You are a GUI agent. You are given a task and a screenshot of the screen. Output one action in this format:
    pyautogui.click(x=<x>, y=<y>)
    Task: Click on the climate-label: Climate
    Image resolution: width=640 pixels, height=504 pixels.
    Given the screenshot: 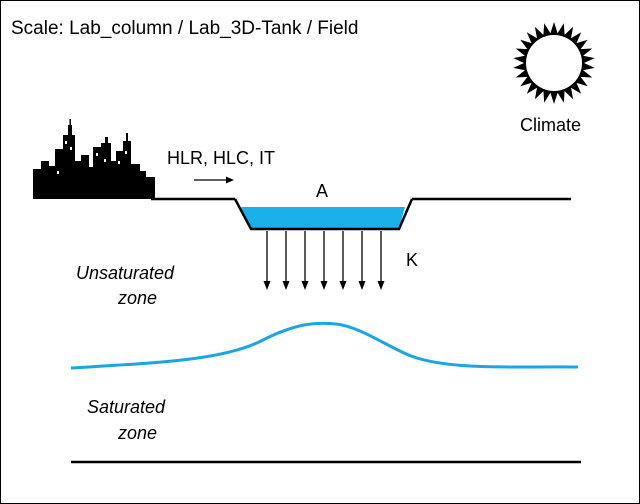 What is the action you would take?
    pyautogui.click(x=550, y=125)
    